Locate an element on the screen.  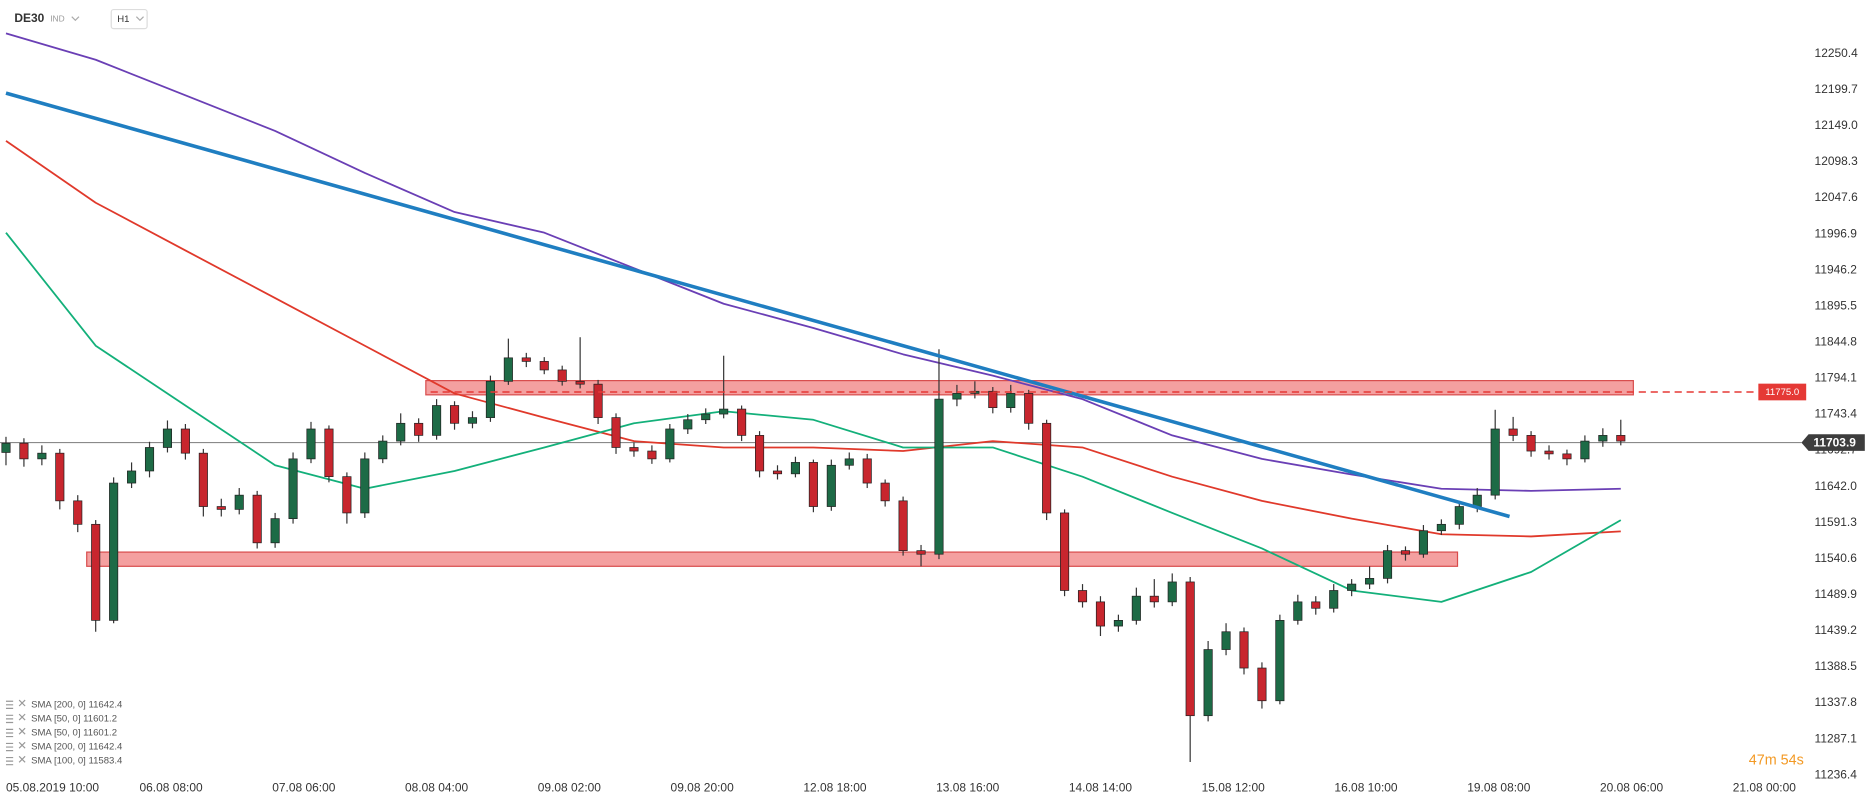
y-tick-label: 12098.3 is located at coordinates (1837, 161).